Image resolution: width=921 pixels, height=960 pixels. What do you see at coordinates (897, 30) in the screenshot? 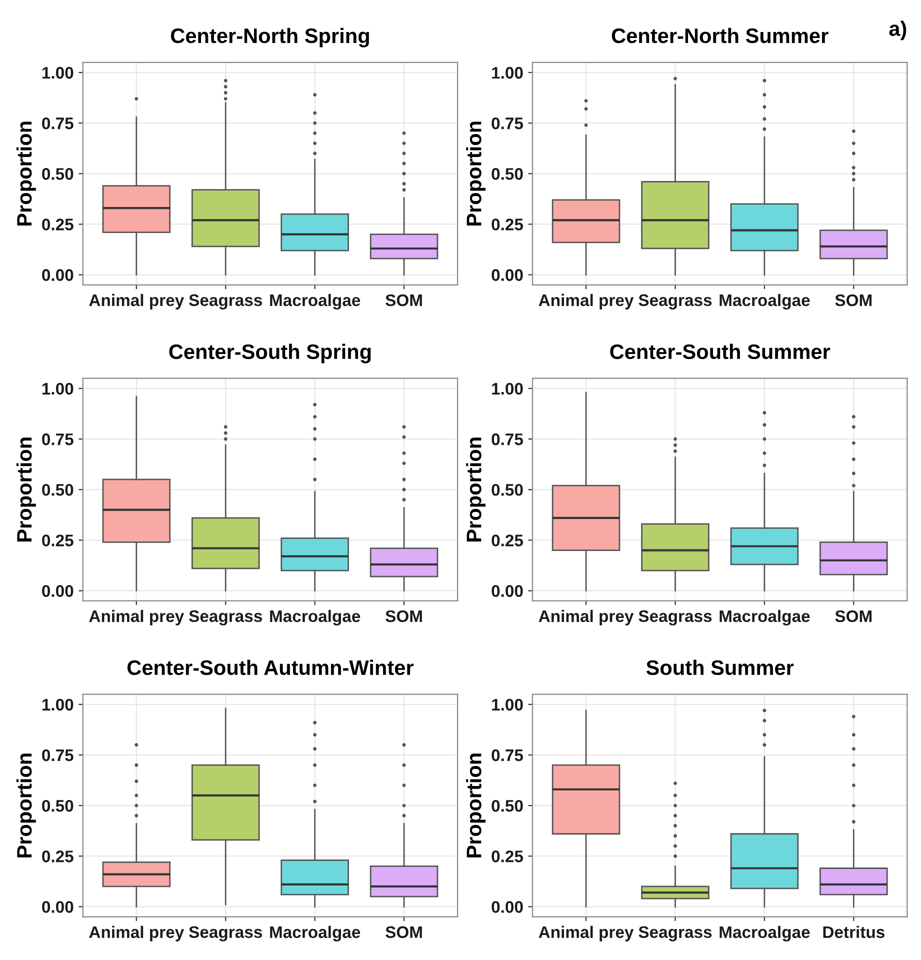
I see `text: a)` at bounding box center [897, 30].